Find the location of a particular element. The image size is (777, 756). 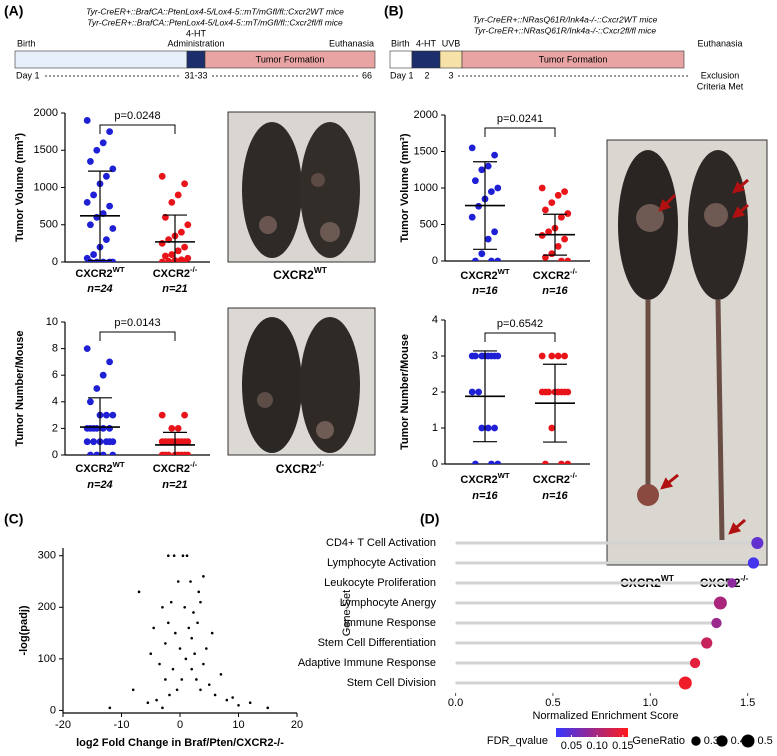

y-tick-label: 2 is located at coordinates (55, 428).